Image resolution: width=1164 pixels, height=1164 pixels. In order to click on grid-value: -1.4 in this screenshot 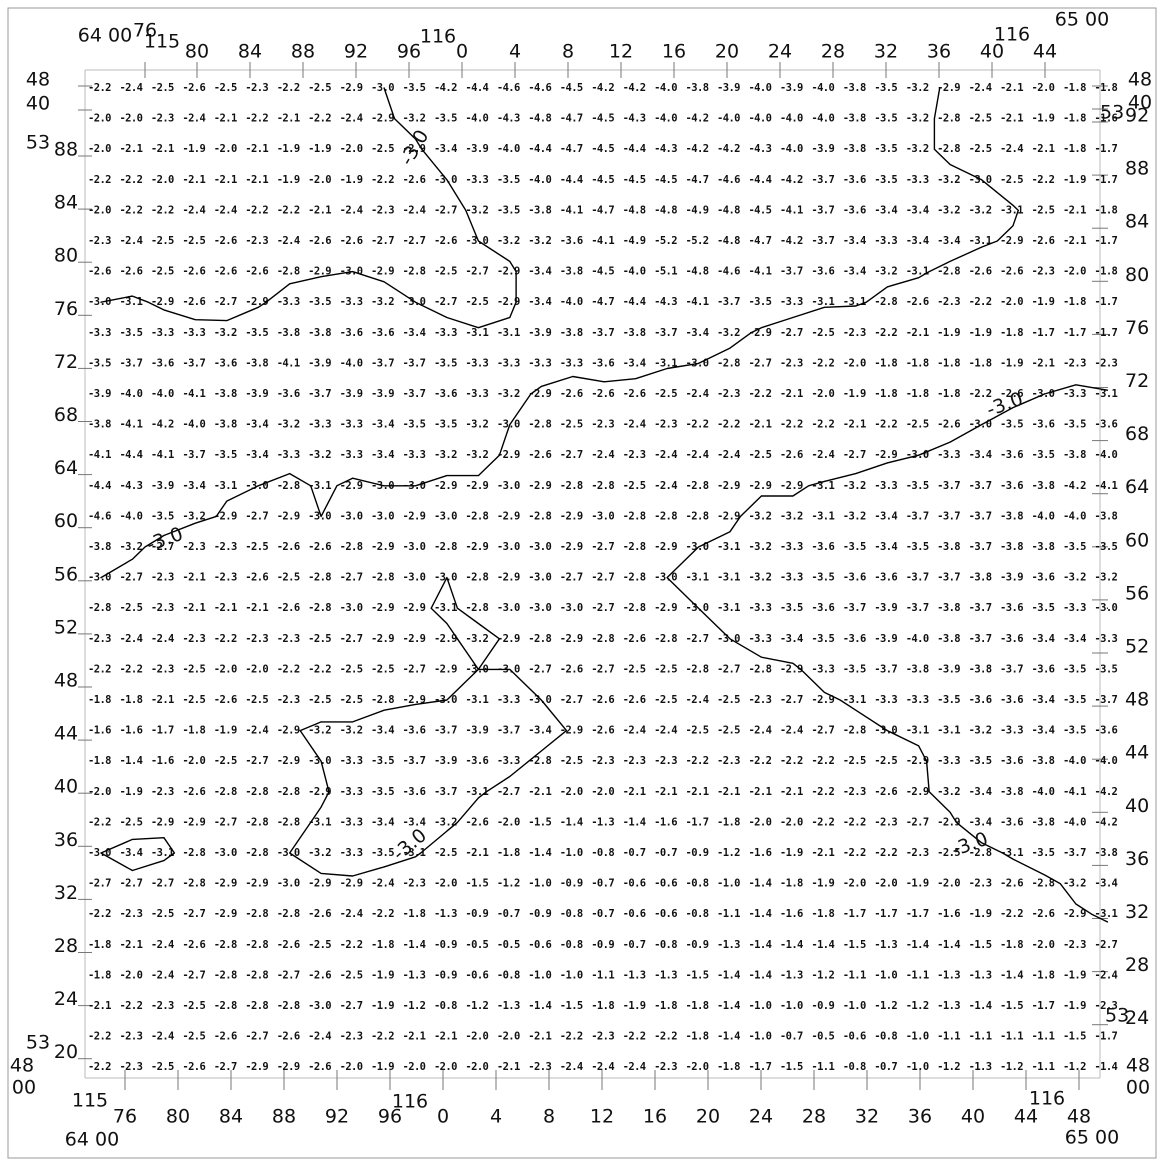, I will do `click(130, 761)`.